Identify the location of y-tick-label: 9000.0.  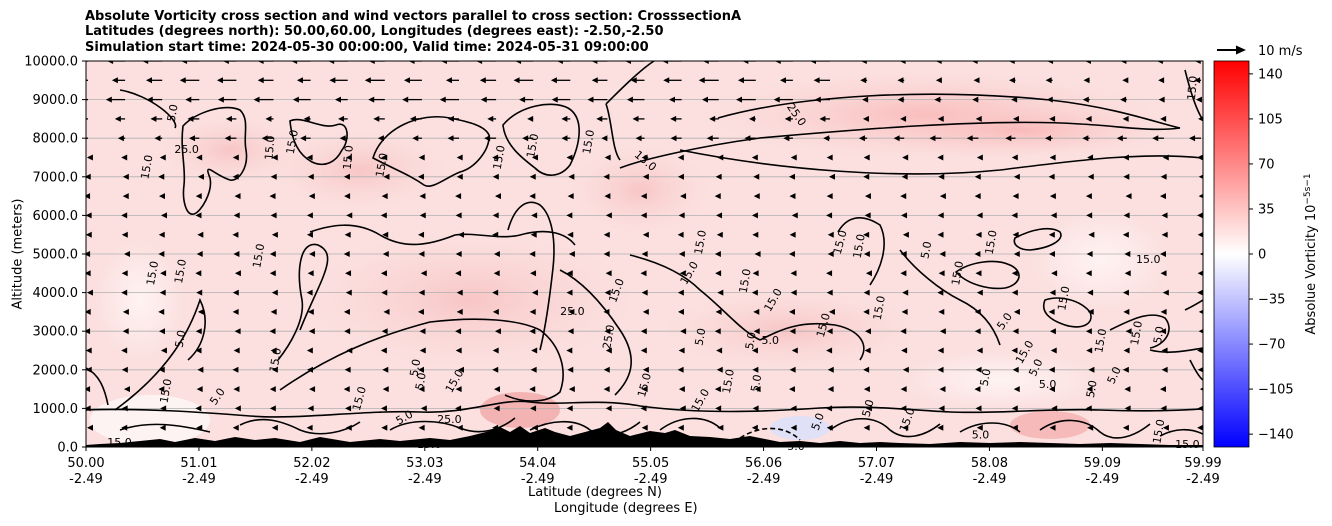
(56, 100).